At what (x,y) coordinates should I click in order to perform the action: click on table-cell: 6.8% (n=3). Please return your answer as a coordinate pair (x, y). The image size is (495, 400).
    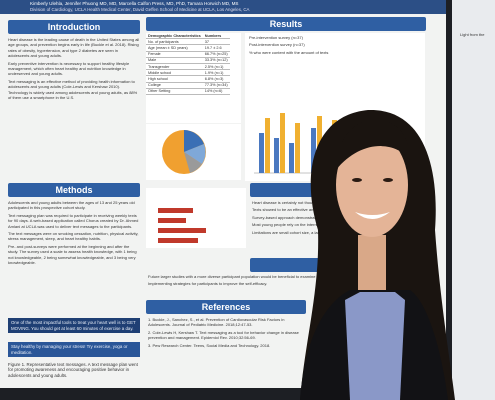
    Looking at the image, I should click on (216, 79).